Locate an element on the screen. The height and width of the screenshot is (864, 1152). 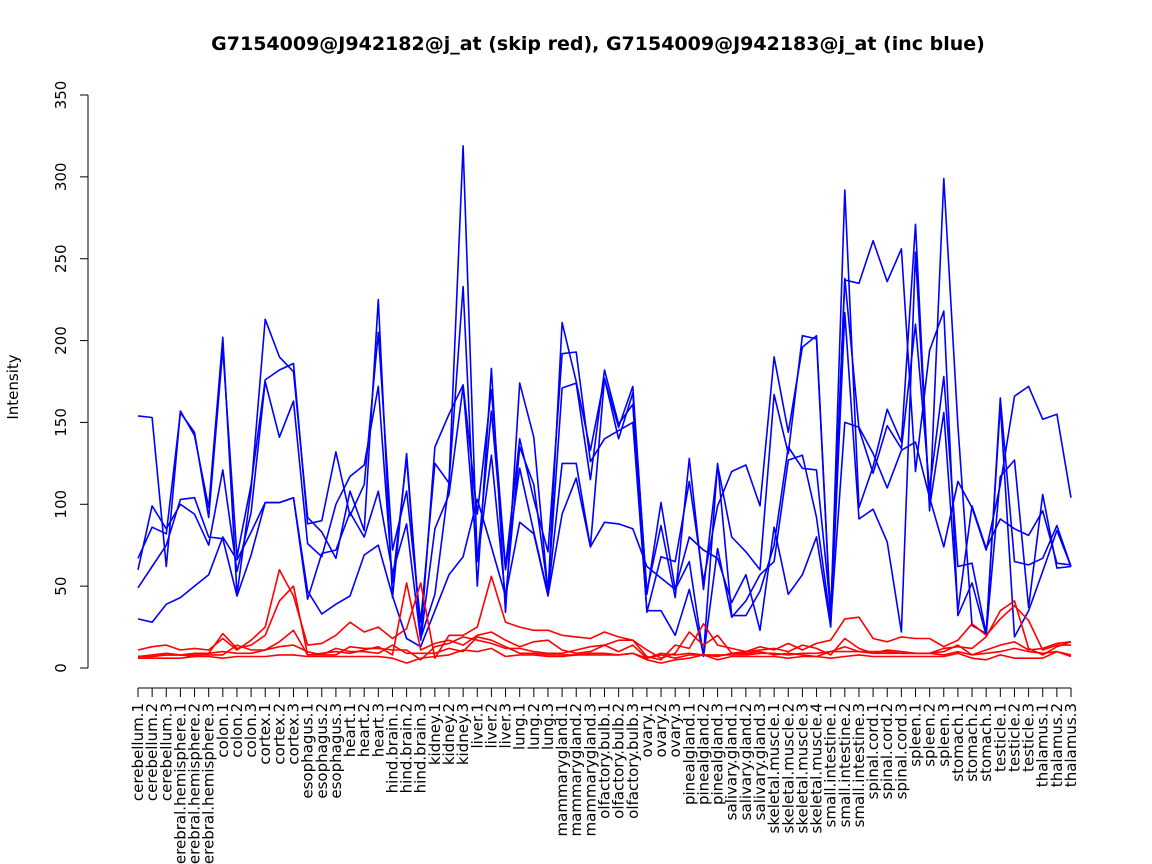
x-tick-label: cerebellum.2 is located at coordinates (152, 752).